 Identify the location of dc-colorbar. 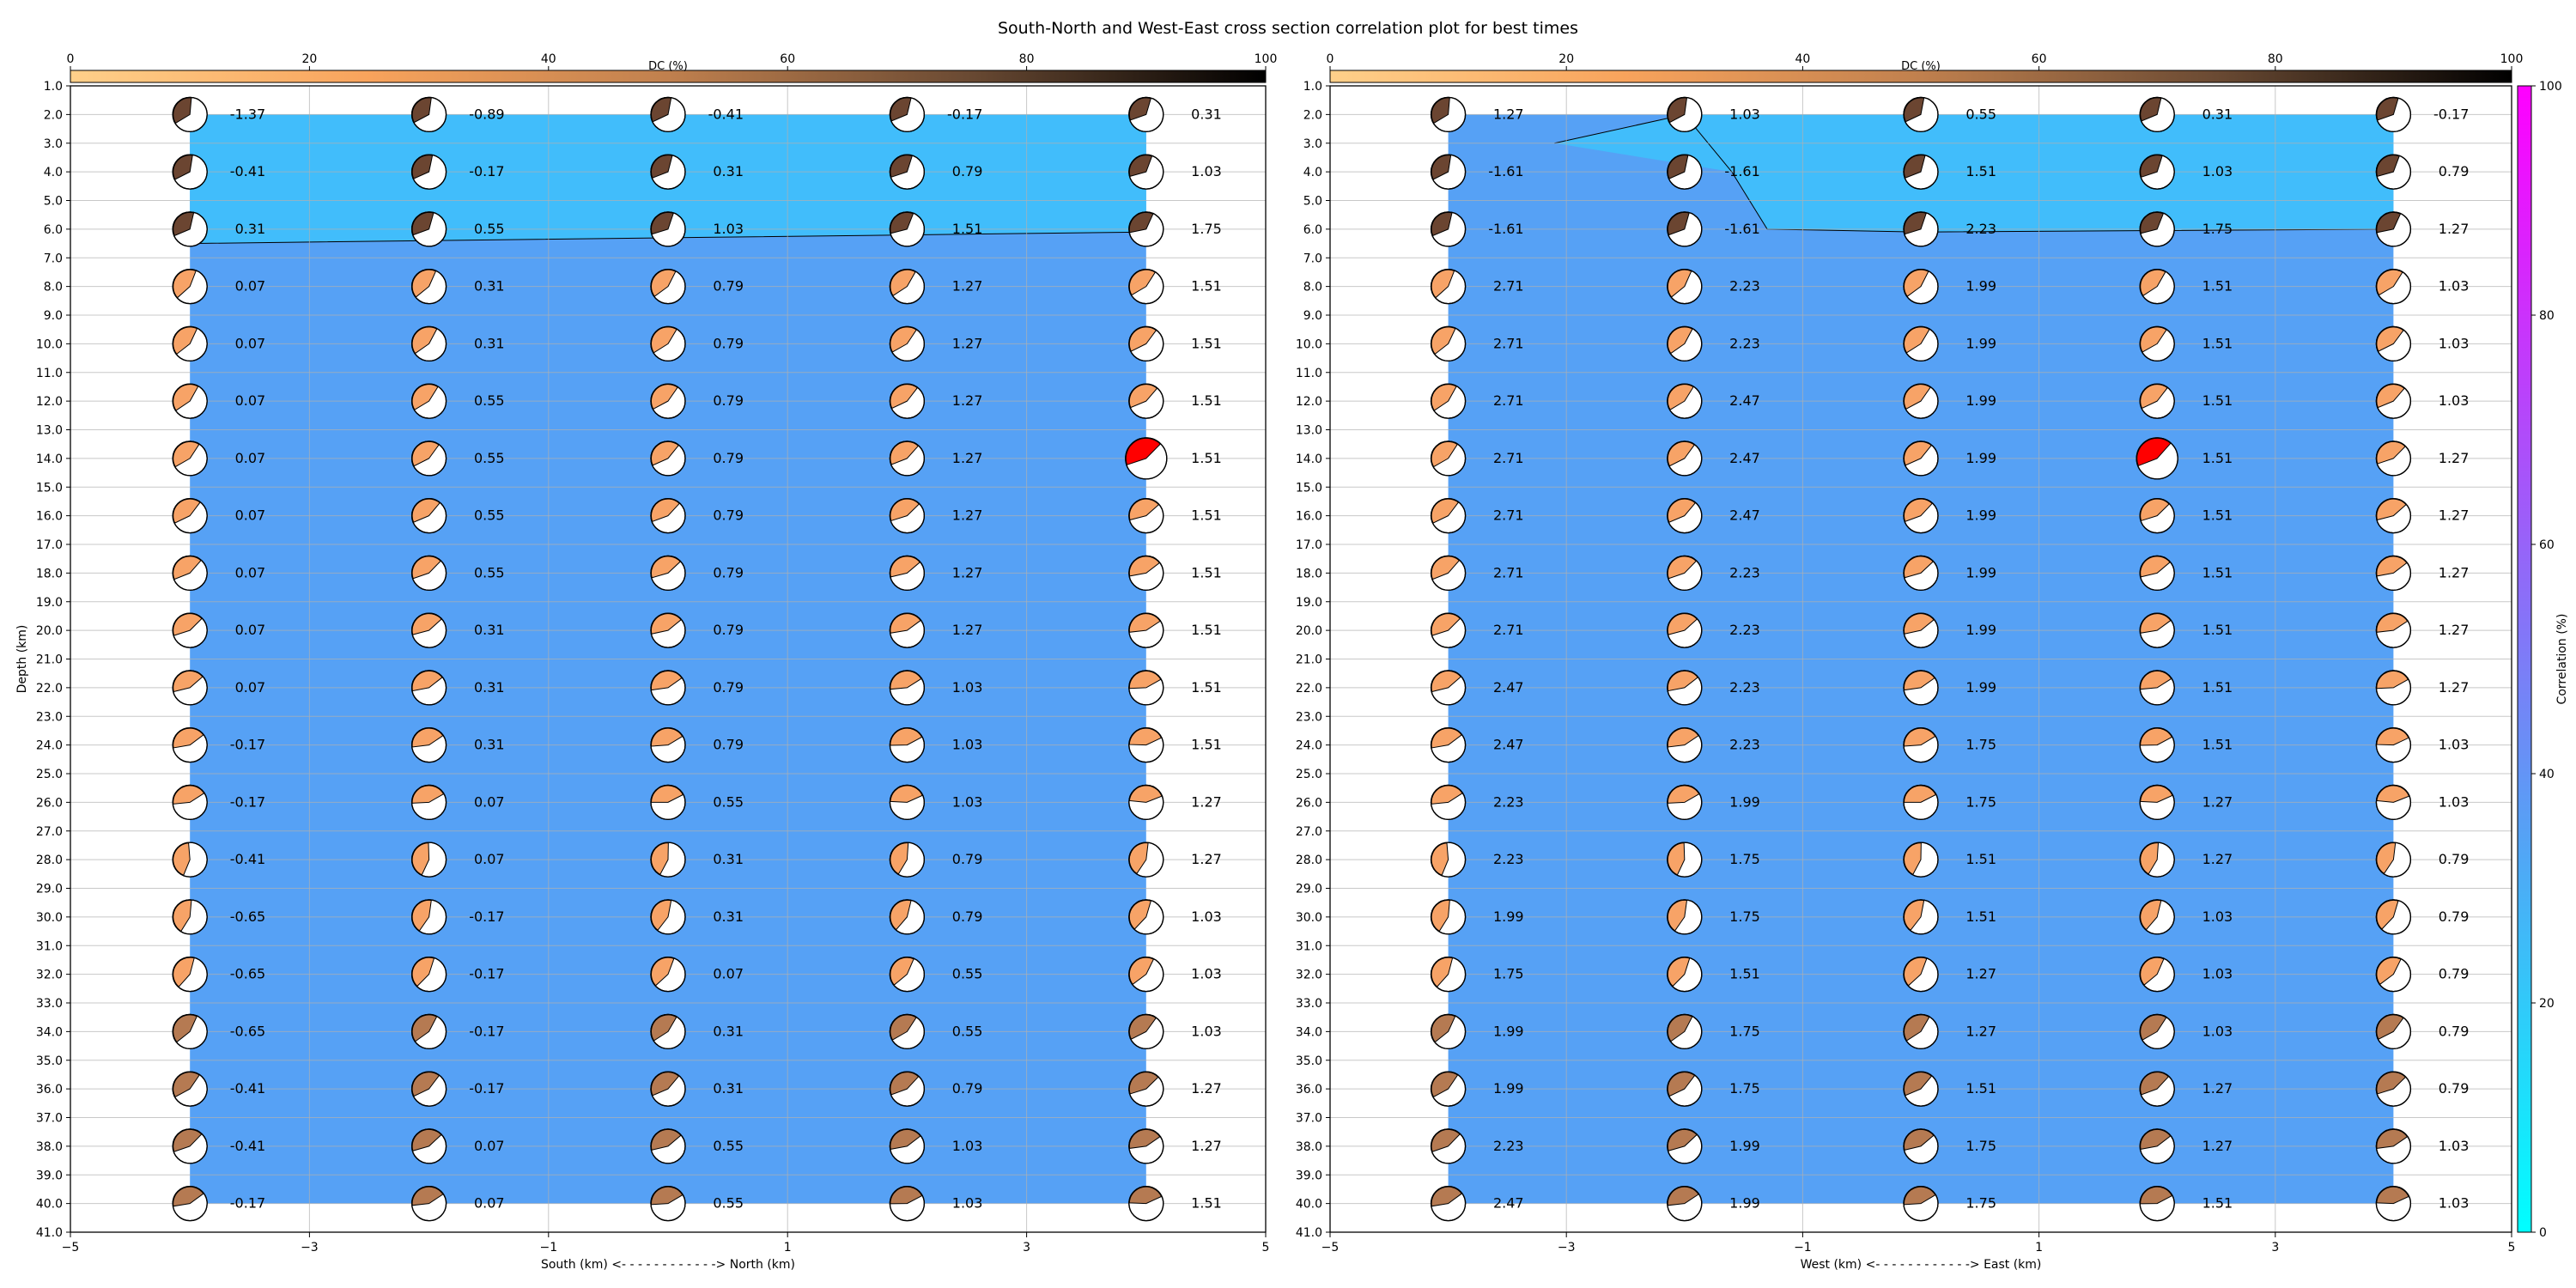
(1921, 77).